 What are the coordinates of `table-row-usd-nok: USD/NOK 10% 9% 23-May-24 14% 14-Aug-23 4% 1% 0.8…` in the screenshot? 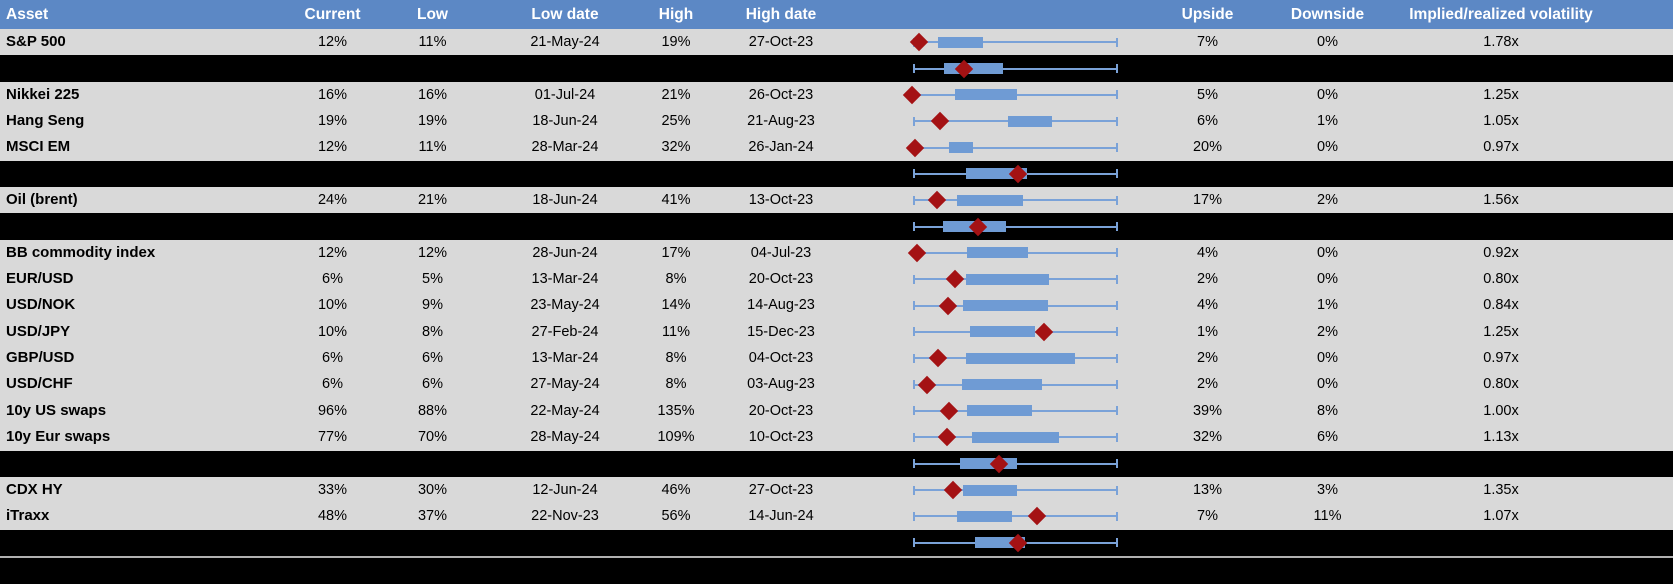 It's located at (836, 305).